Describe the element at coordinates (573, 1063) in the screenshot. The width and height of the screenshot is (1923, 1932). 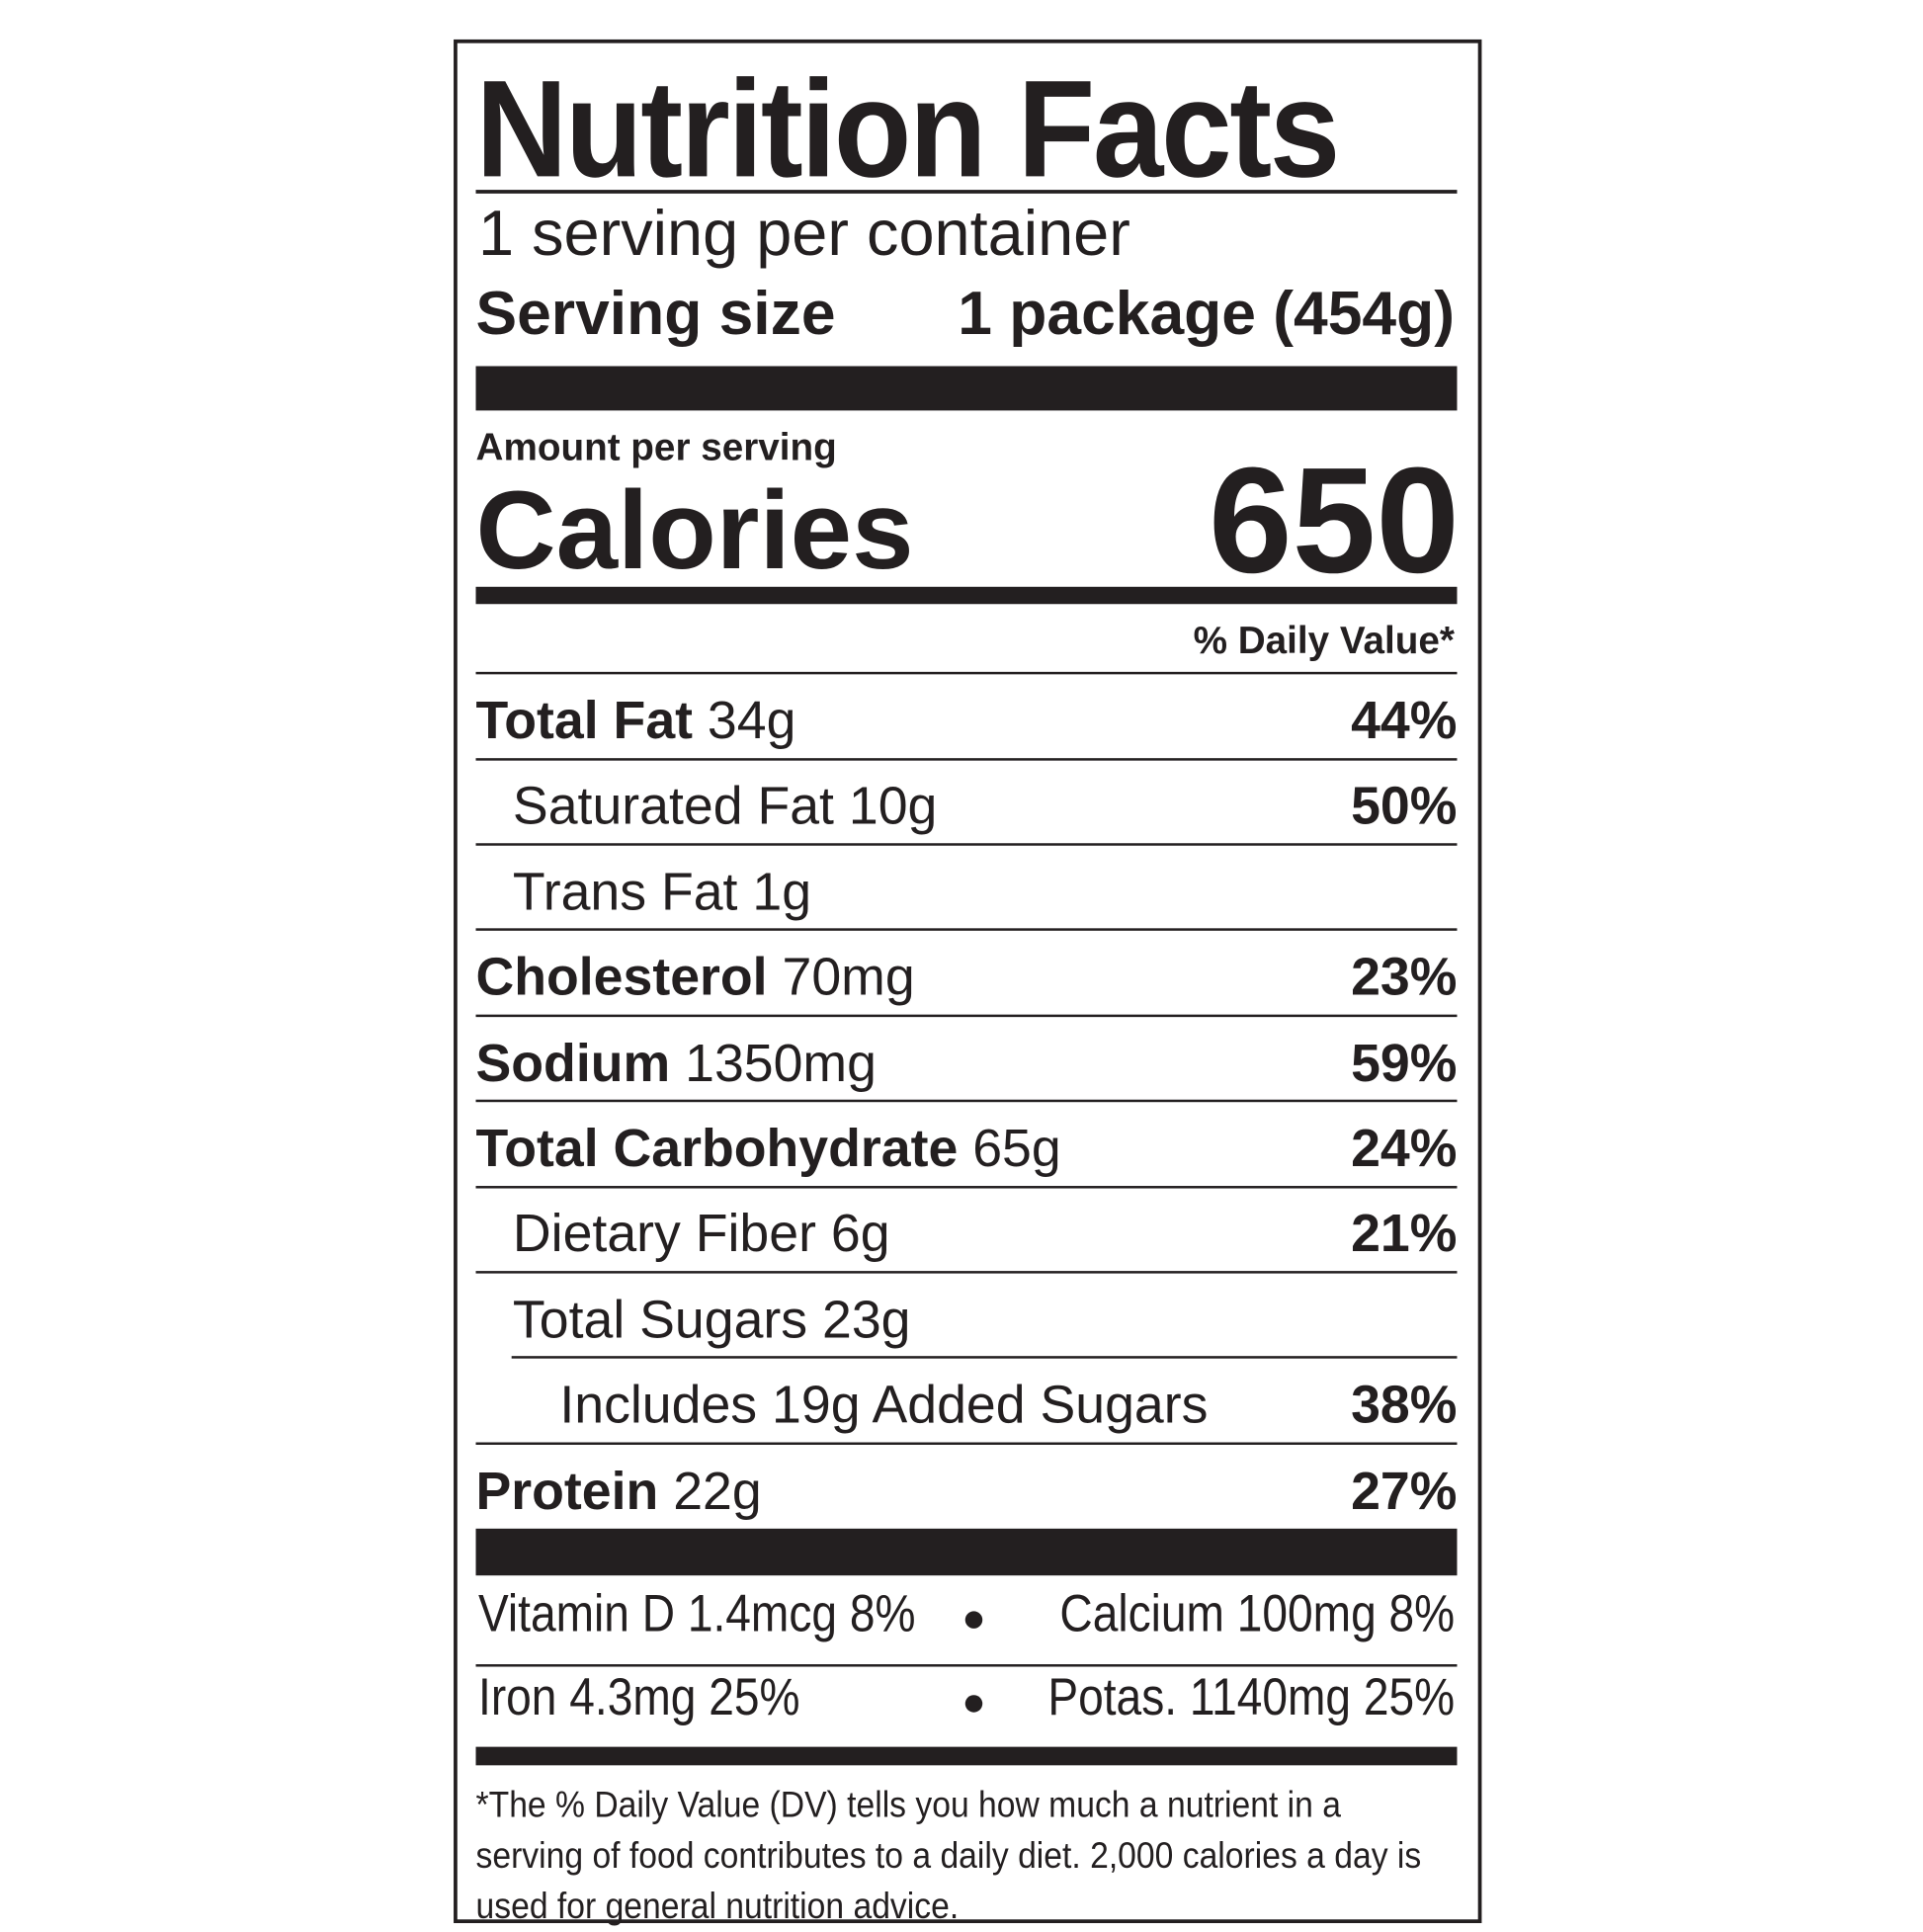
I see `nutrient-name: Sodium` at that location.